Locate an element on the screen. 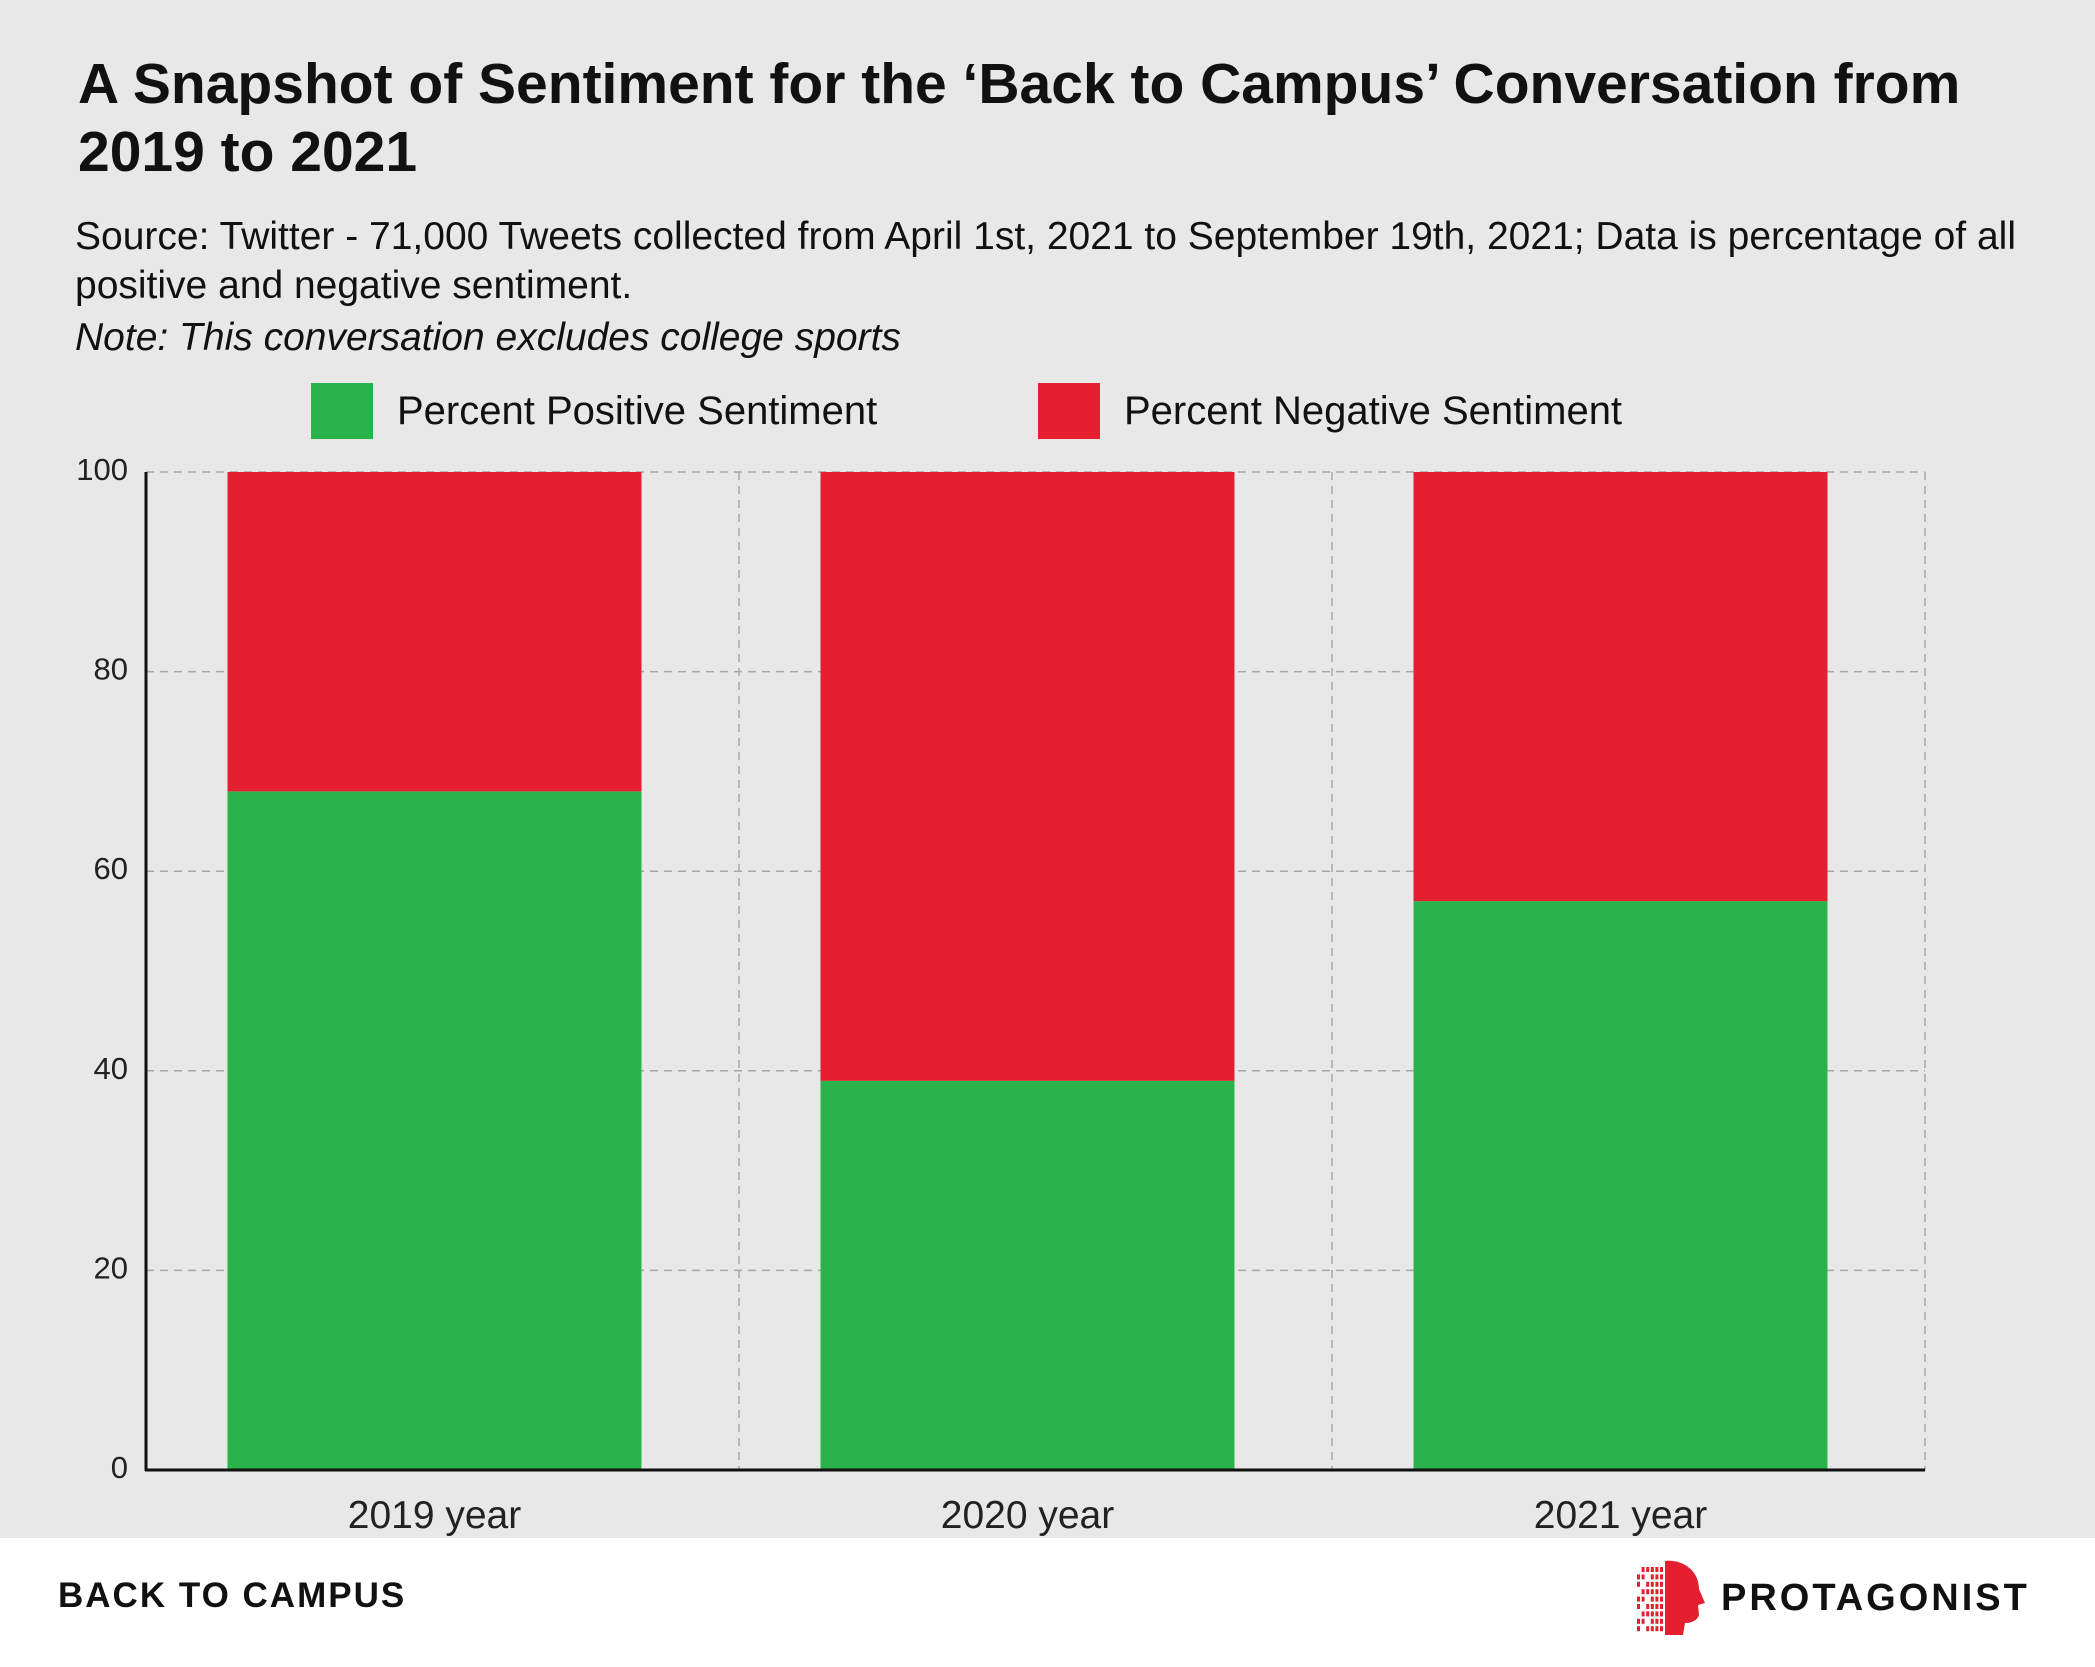  legend-swatch-positive is located at coordinates (342, 411).